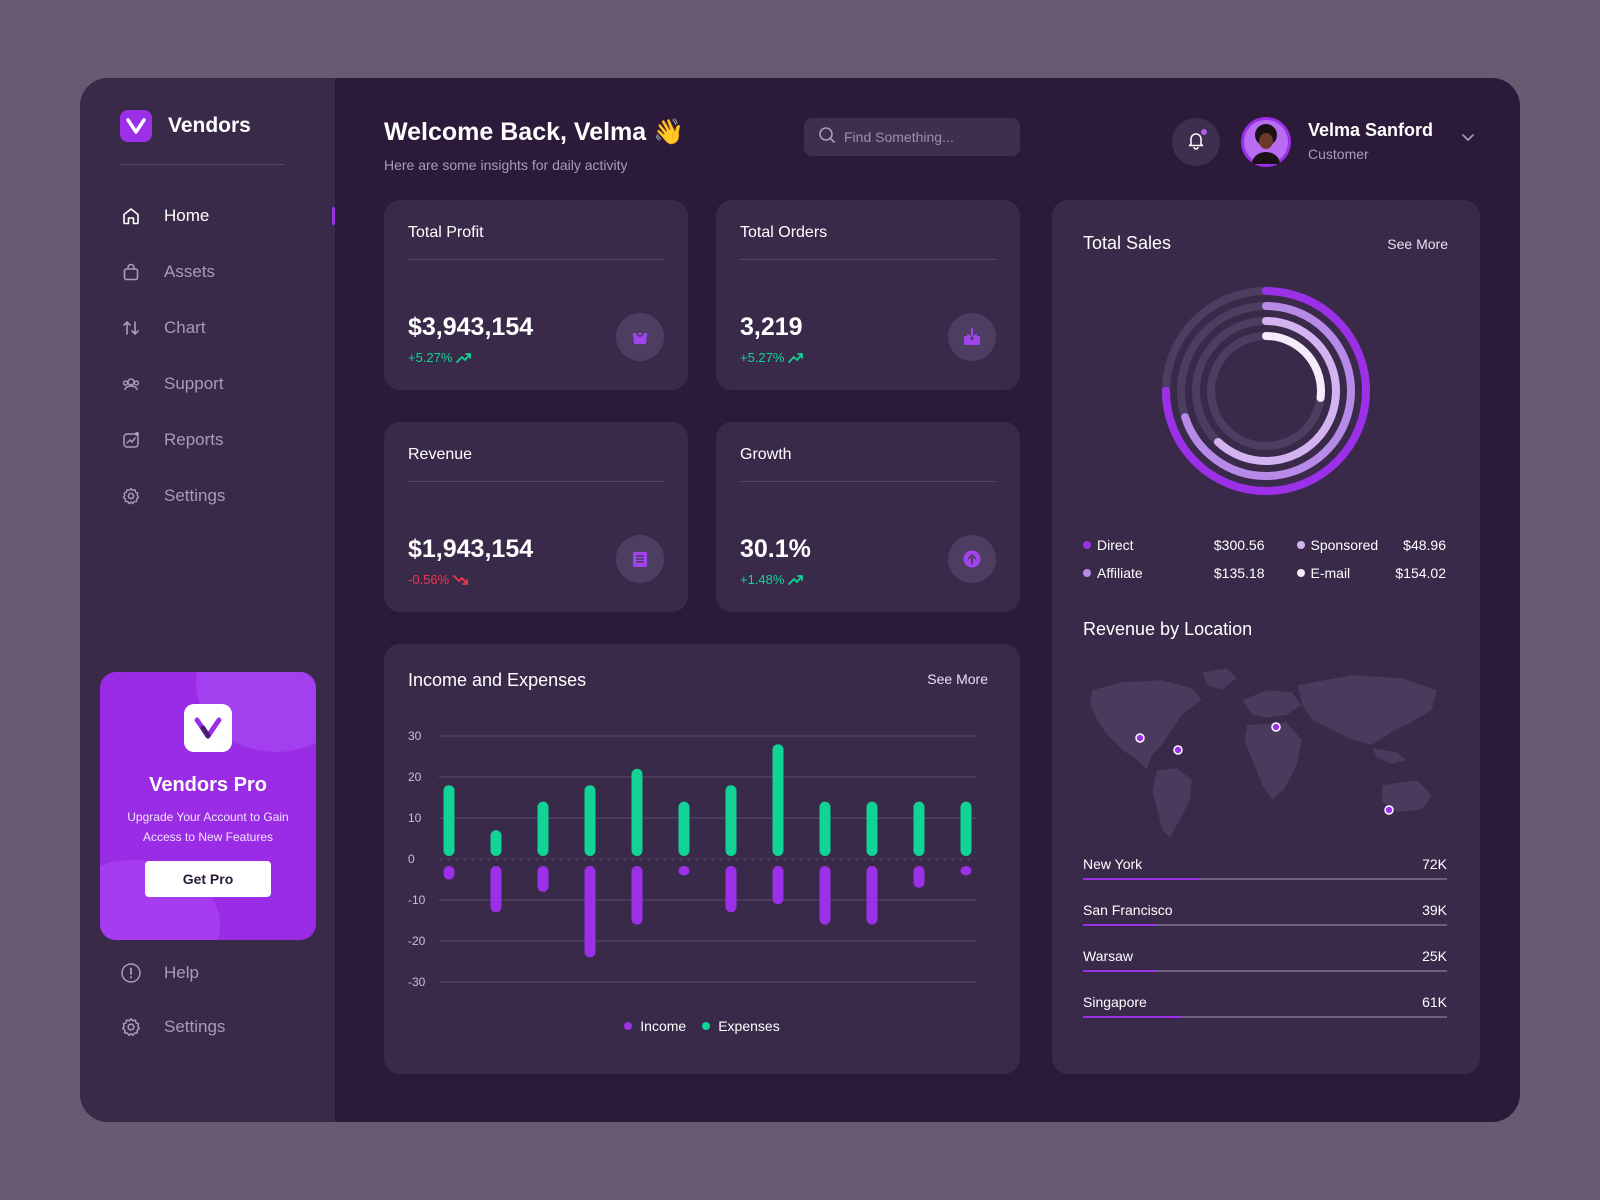 The height and width of the screenshot is (1200, 1600). What do you see at coordinates (1196, 142) in the screenshot?
I see `notification-button` at bounding box center [1196, 142].